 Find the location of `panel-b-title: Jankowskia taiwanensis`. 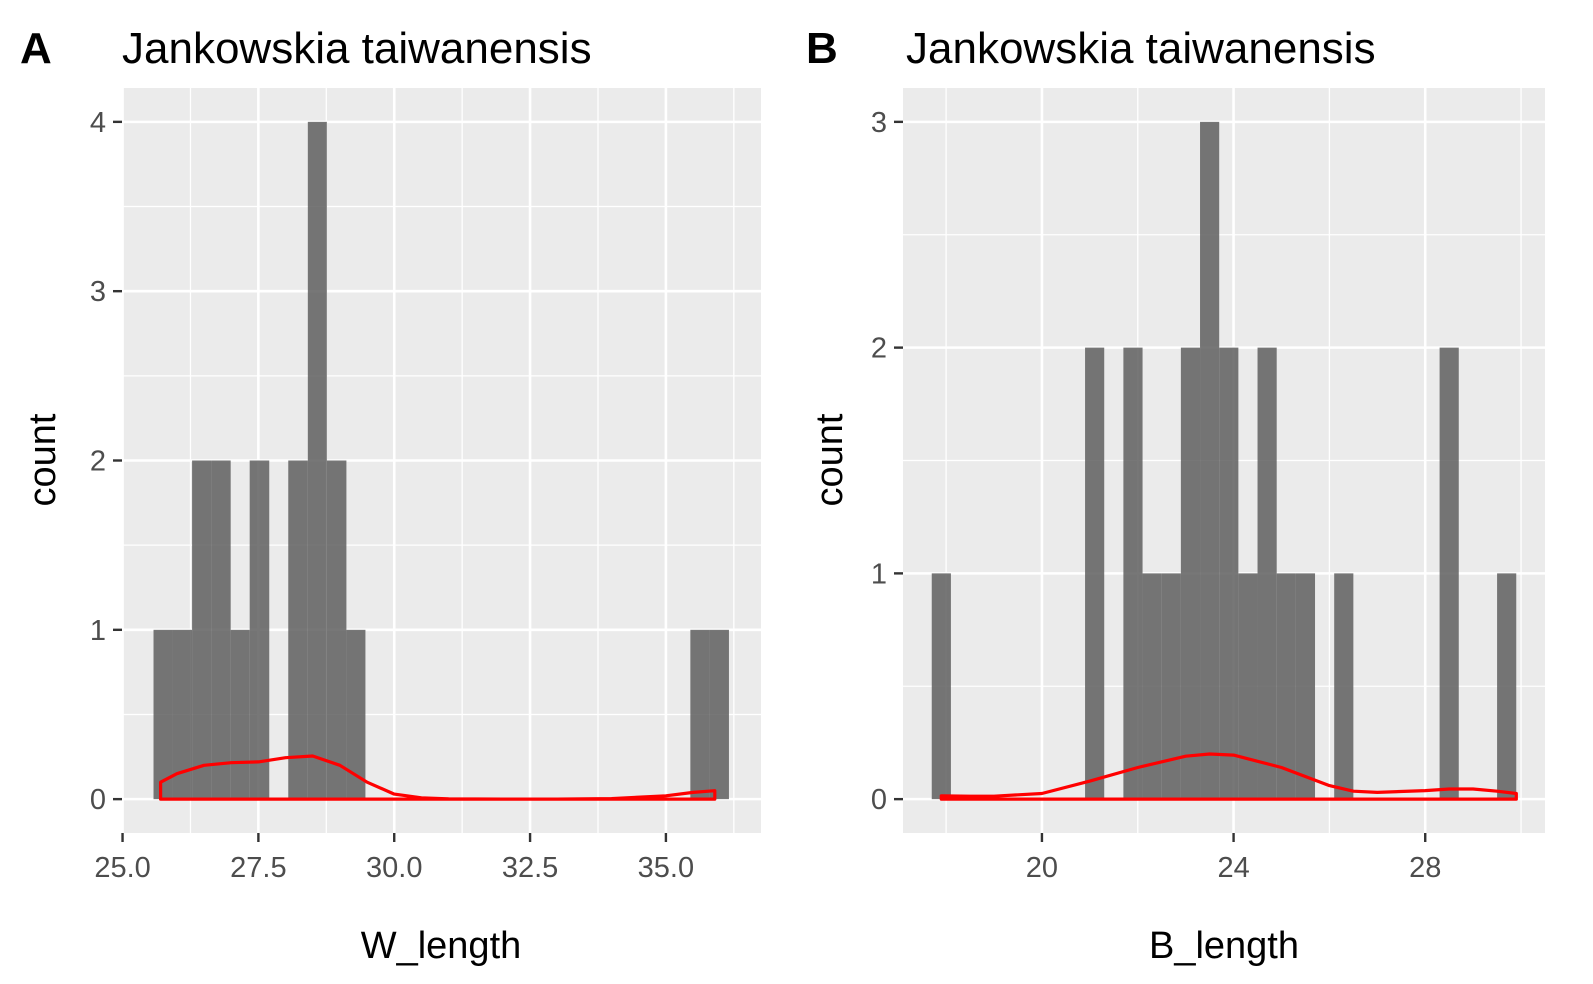

panel-b-title: Jankowskia taiwanensis is located at coordinates (1141, 48).